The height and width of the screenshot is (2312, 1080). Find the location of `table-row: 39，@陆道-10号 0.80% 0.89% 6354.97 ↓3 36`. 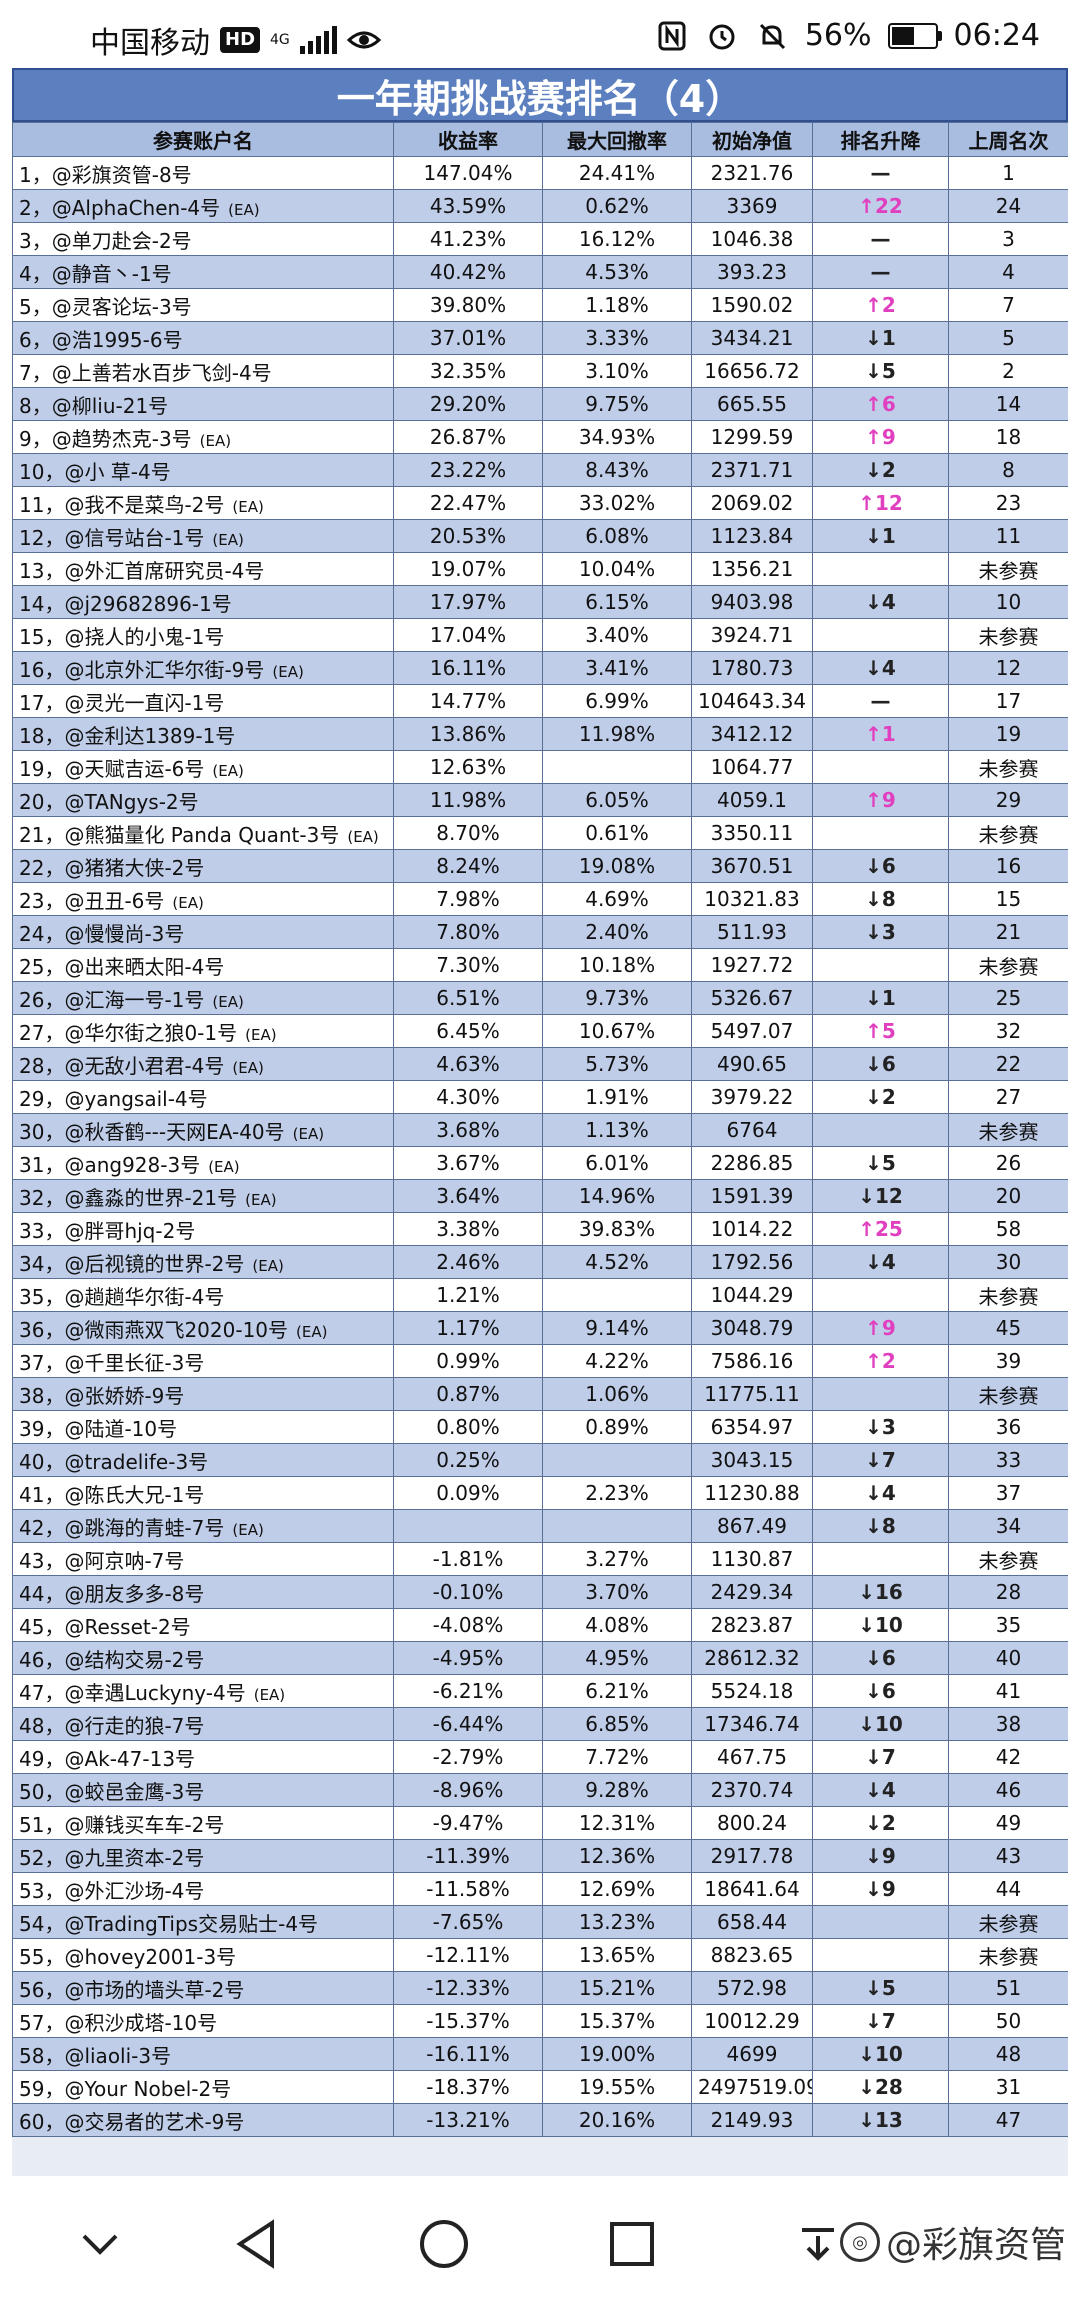

table-row: 39，@陆道-10号 0.80% 0.89% 6354.97 ↓3 36 is located at coordinates (540, 1427).